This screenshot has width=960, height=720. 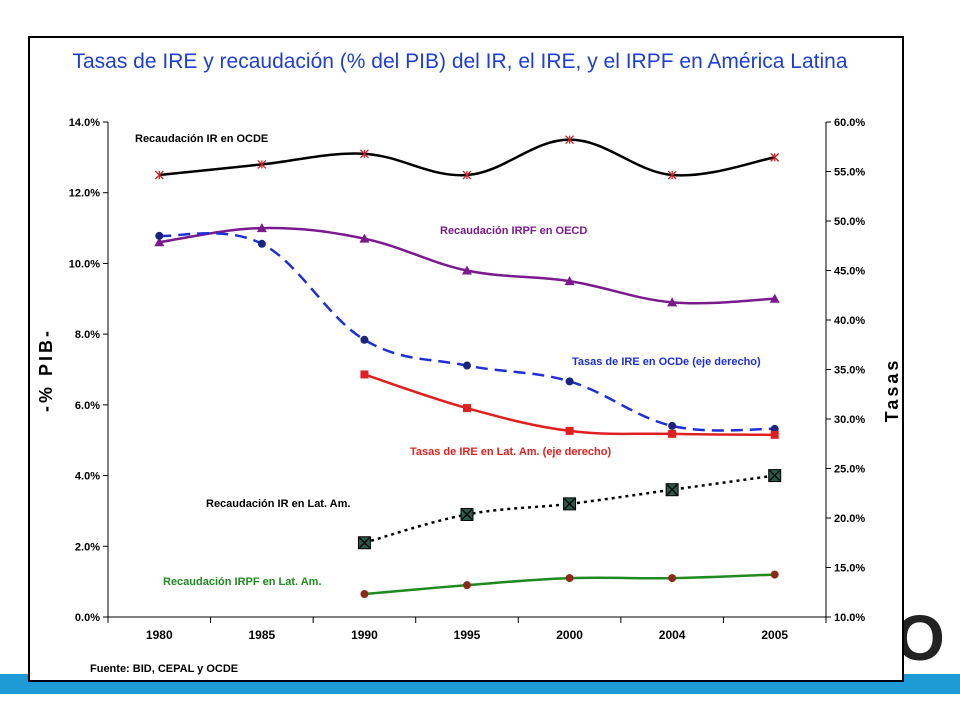 What do you see at coordinates (849, 173) in the screenshot?
I see `y-right-tick-label: 55.0%` at bounding box center [849, 173].